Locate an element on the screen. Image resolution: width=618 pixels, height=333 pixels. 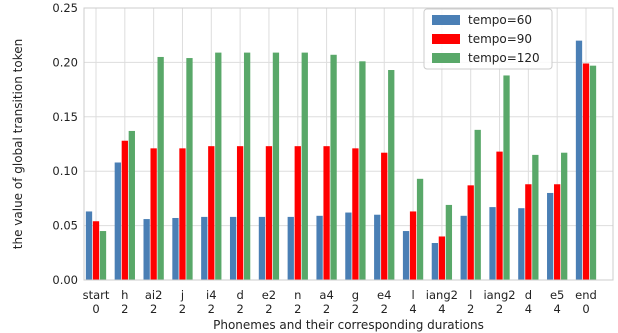
y-tick-label: 0.00 is located at coordinates (65, 280).